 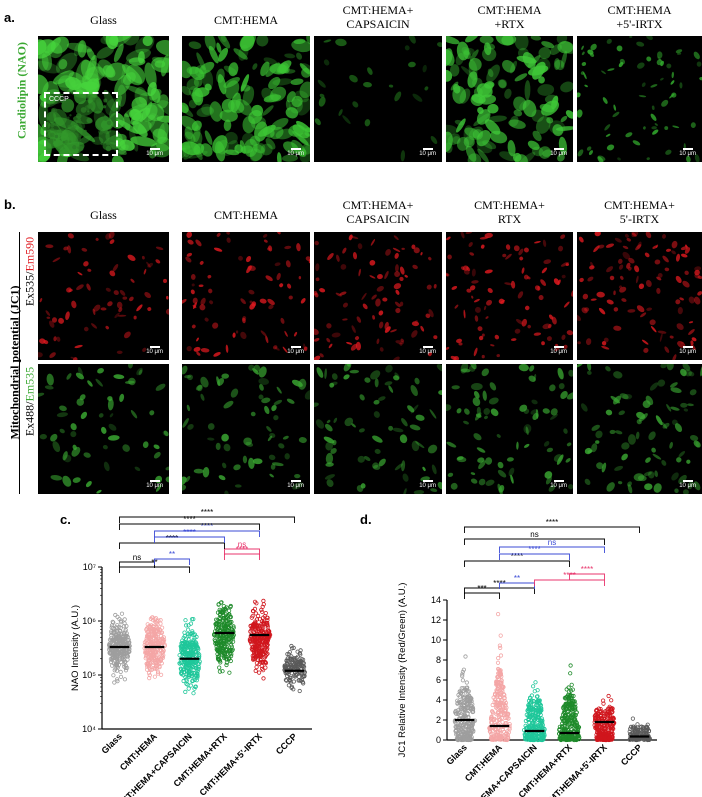 I want to click on chart-c-sig-label-7: ****, so click(x=207, y=526).